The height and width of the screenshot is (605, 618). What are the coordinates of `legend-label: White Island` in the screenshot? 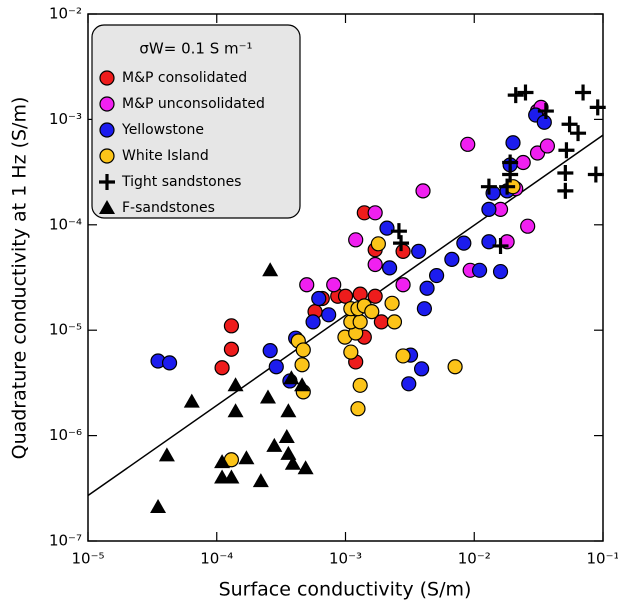 It's located at (165, 156).